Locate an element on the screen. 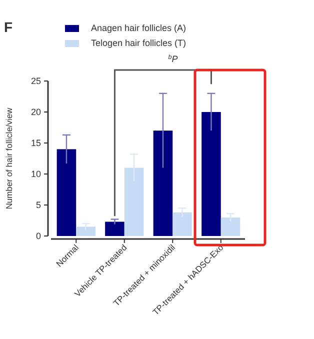  y-tick-label: 0 is located at coordinates (38, 236).